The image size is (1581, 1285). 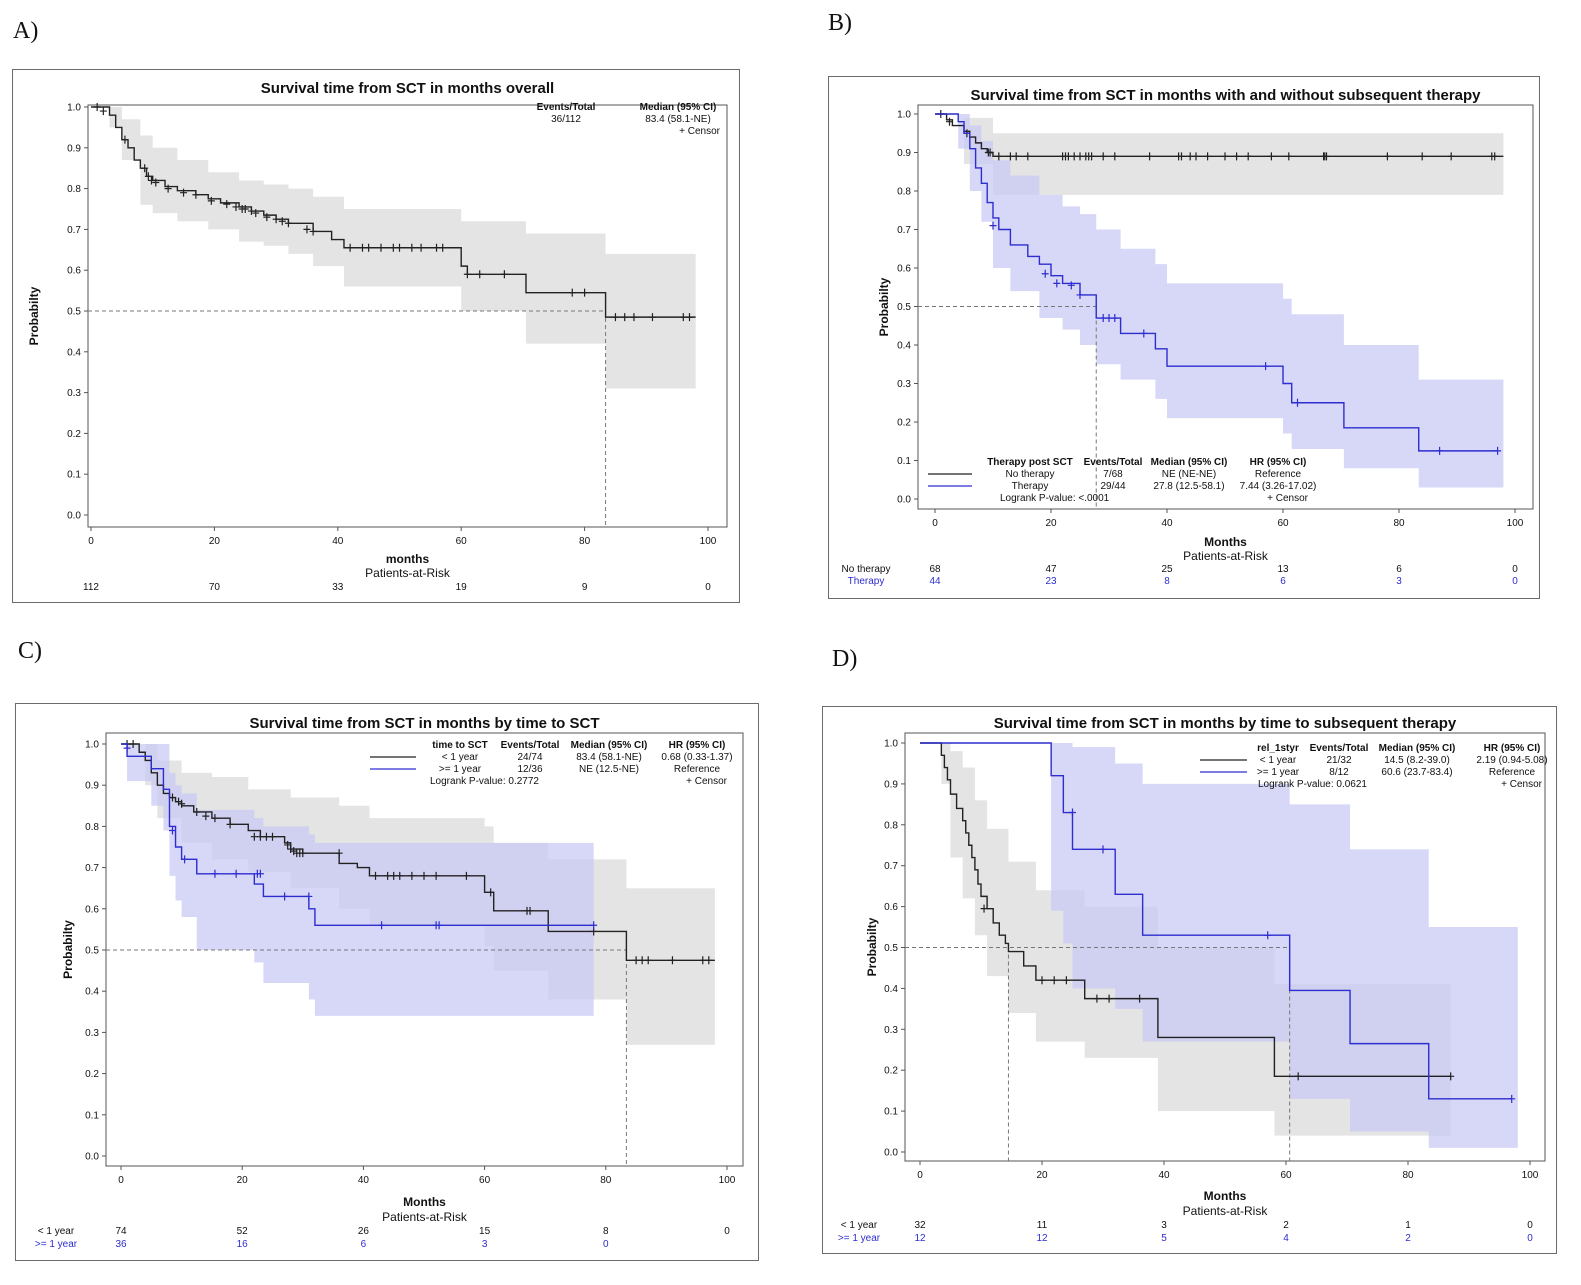 I want to click on x-tick-label: 20, so click(x=1051, y=523).